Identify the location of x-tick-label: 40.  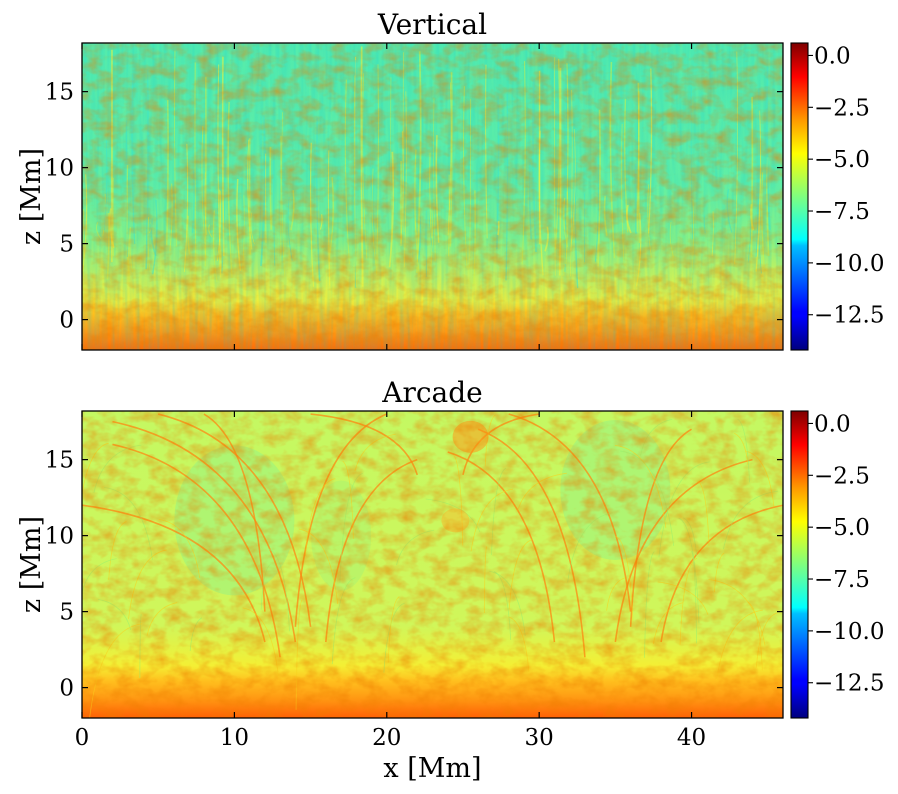
(691, 738).